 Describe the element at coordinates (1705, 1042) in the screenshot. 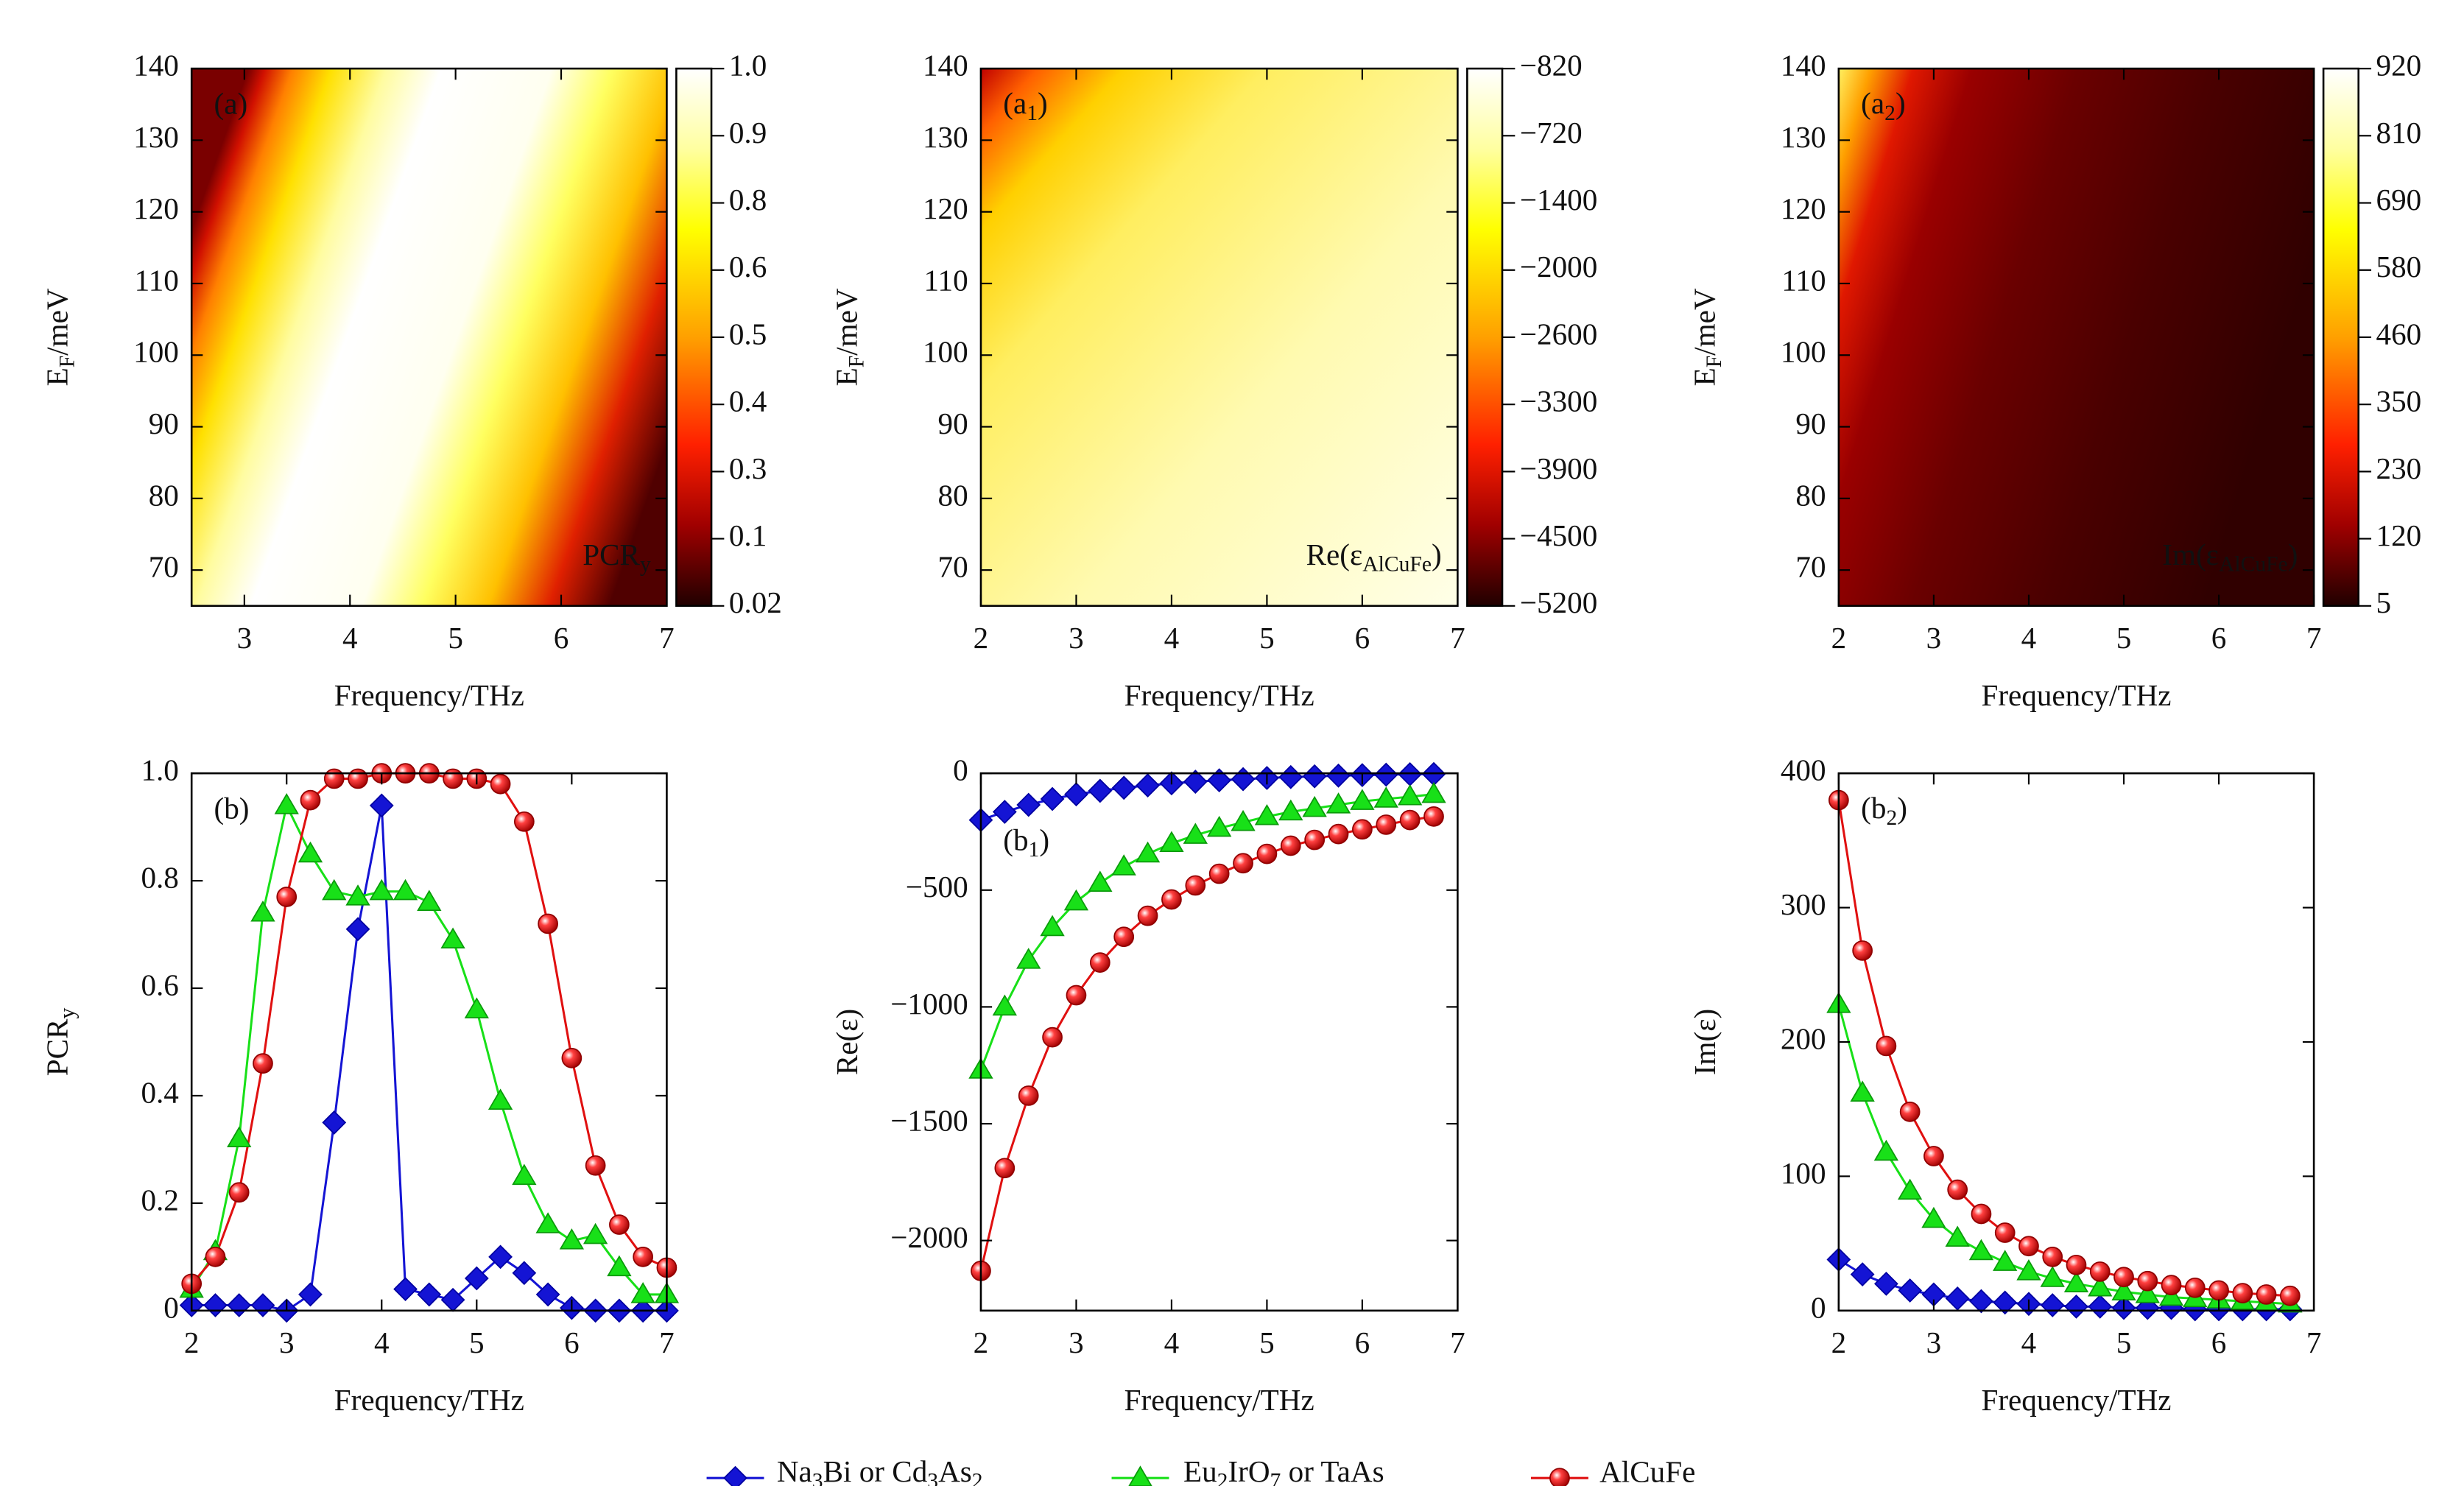

I see `y-axis-label: Im(ε)` at that location.